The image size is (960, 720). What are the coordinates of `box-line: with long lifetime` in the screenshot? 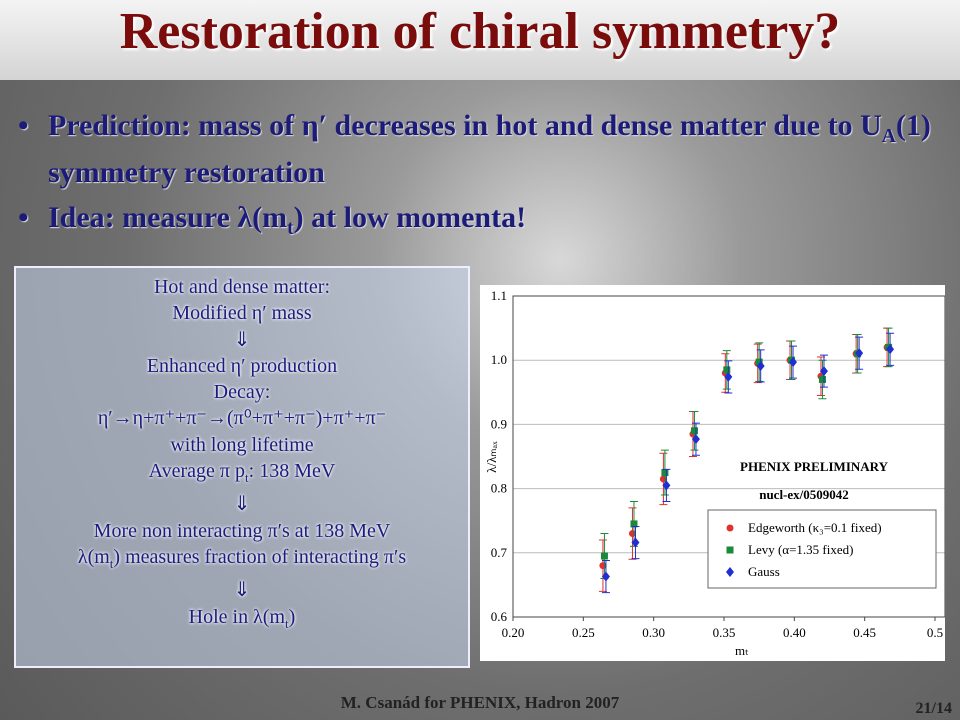 It's located at (242, 445).